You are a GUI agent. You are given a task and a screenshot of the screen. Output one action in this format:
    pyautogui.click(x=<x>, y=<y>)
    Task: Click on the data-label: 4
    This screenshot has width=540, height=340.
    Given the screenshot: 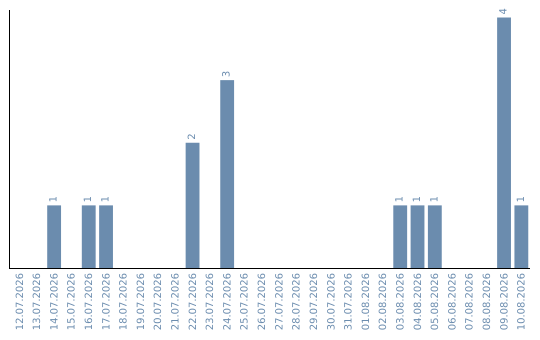 What is the action you would take?
    pyautogui.click(x=504, y=11)
    